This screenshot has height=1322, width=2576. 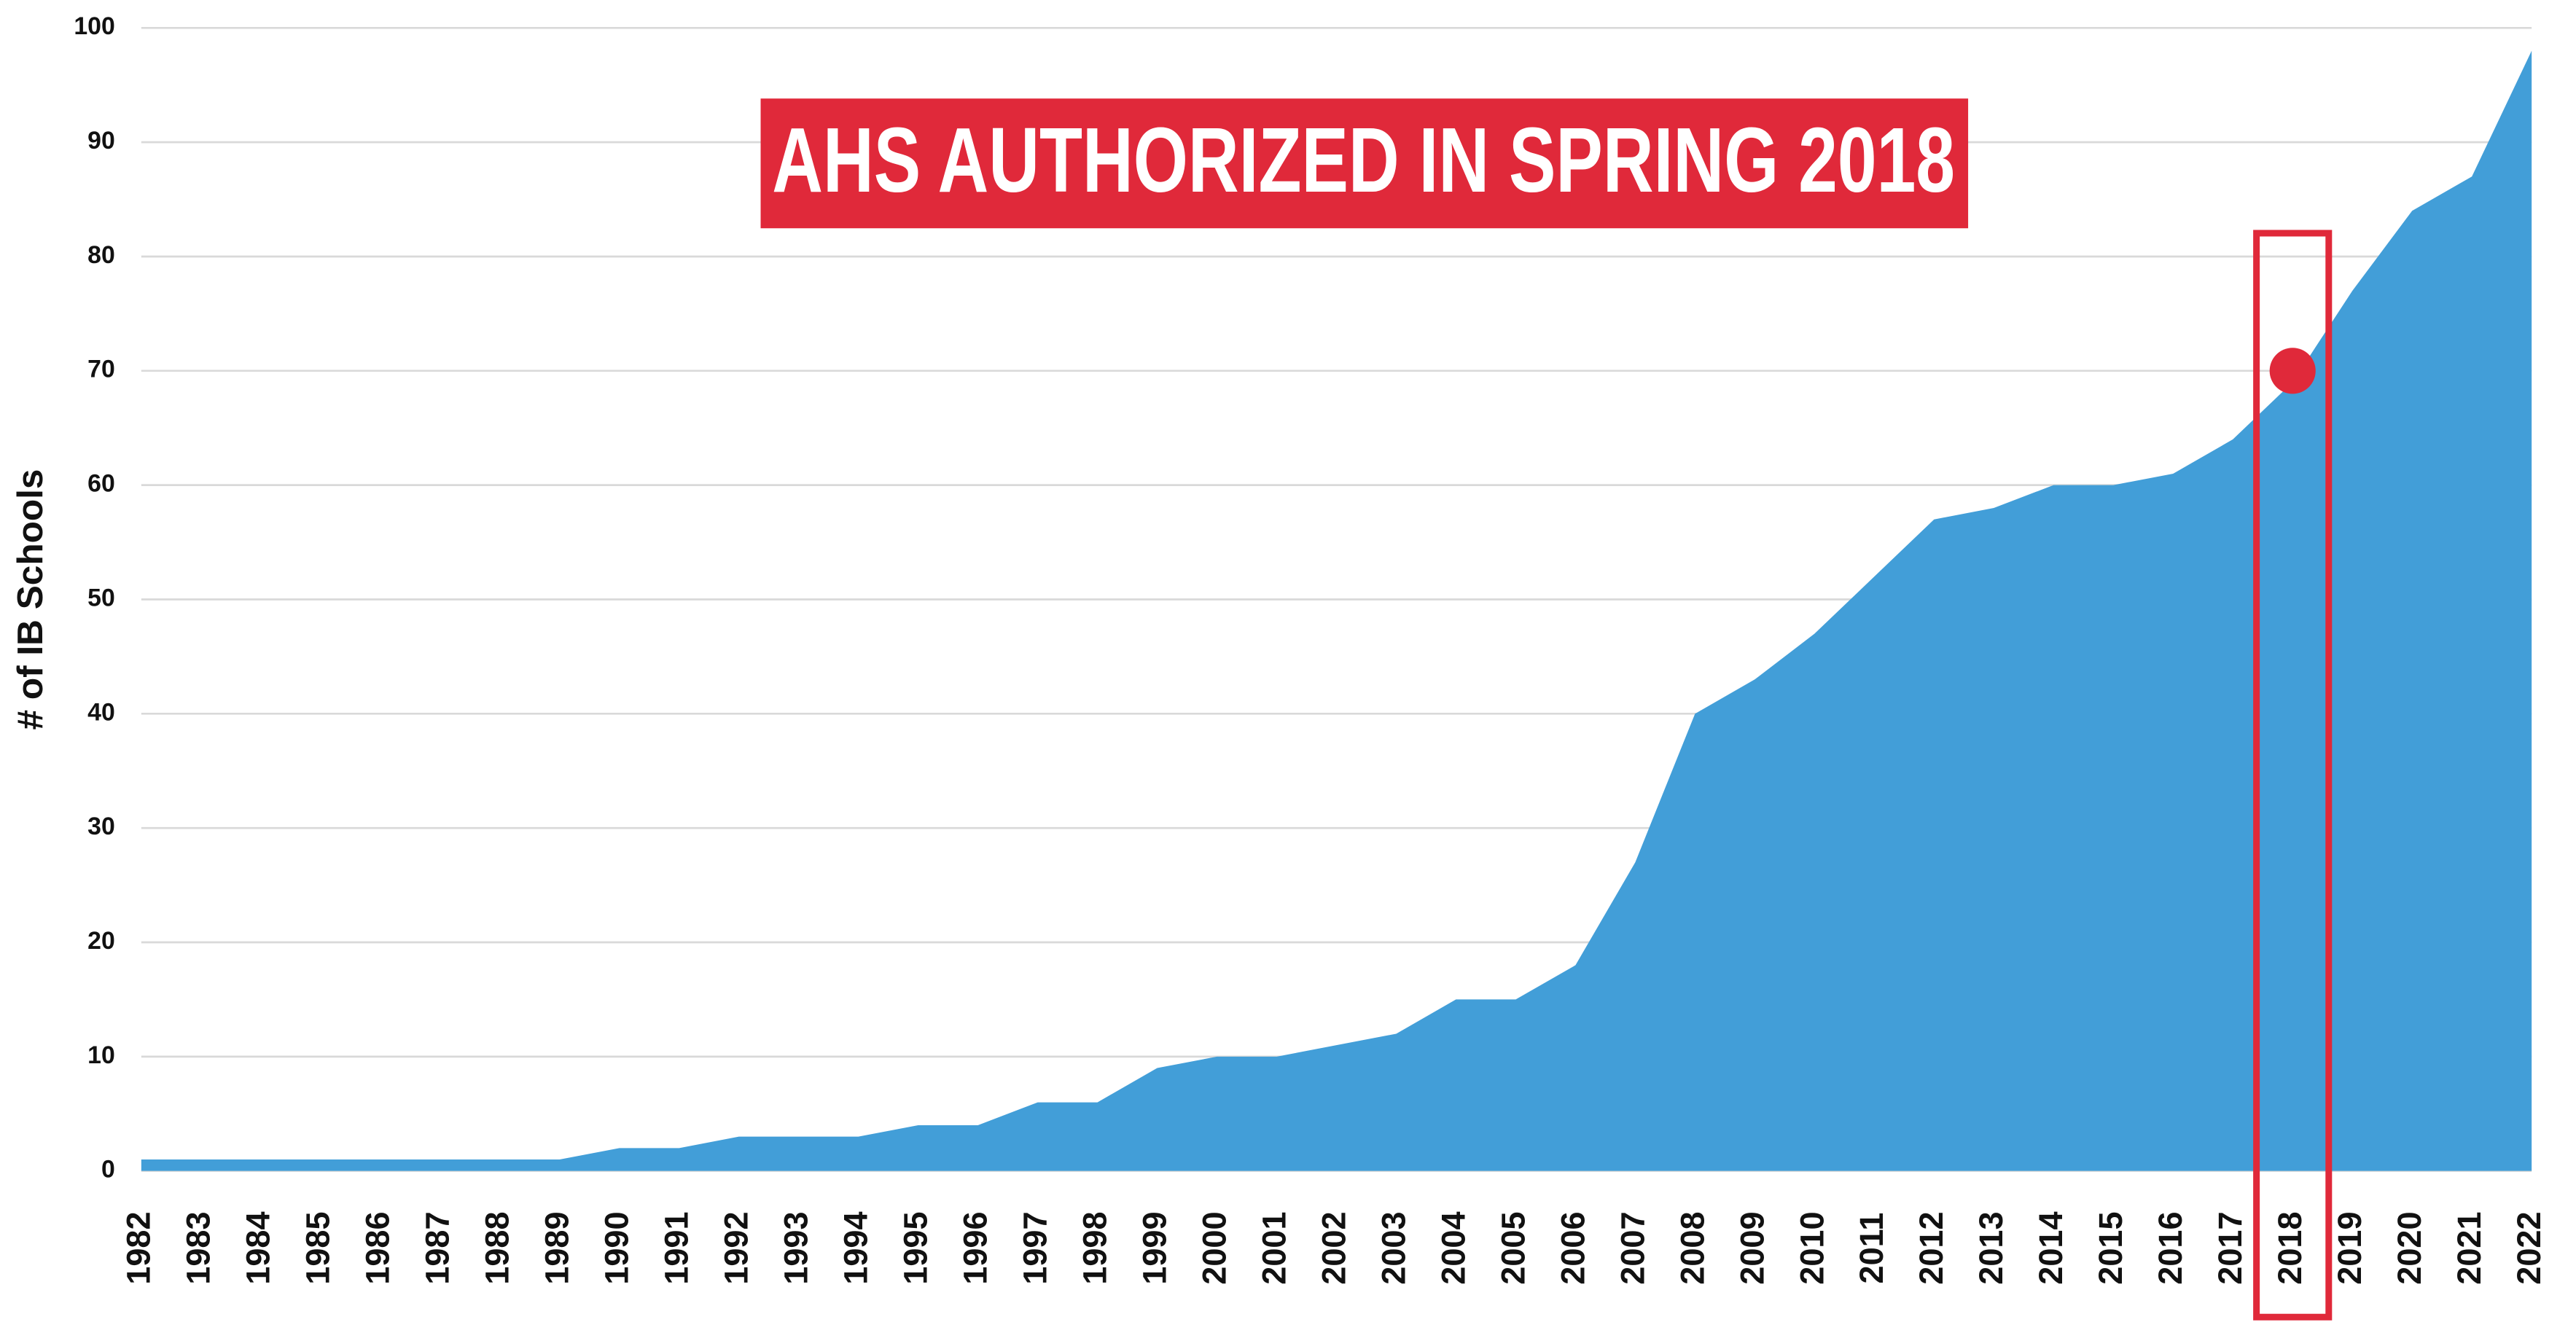 What do you see at coordinates (1632, 1247) in the screenshot?
I see `x-tick-label: 2007` at bounding box center [1632, 1247].